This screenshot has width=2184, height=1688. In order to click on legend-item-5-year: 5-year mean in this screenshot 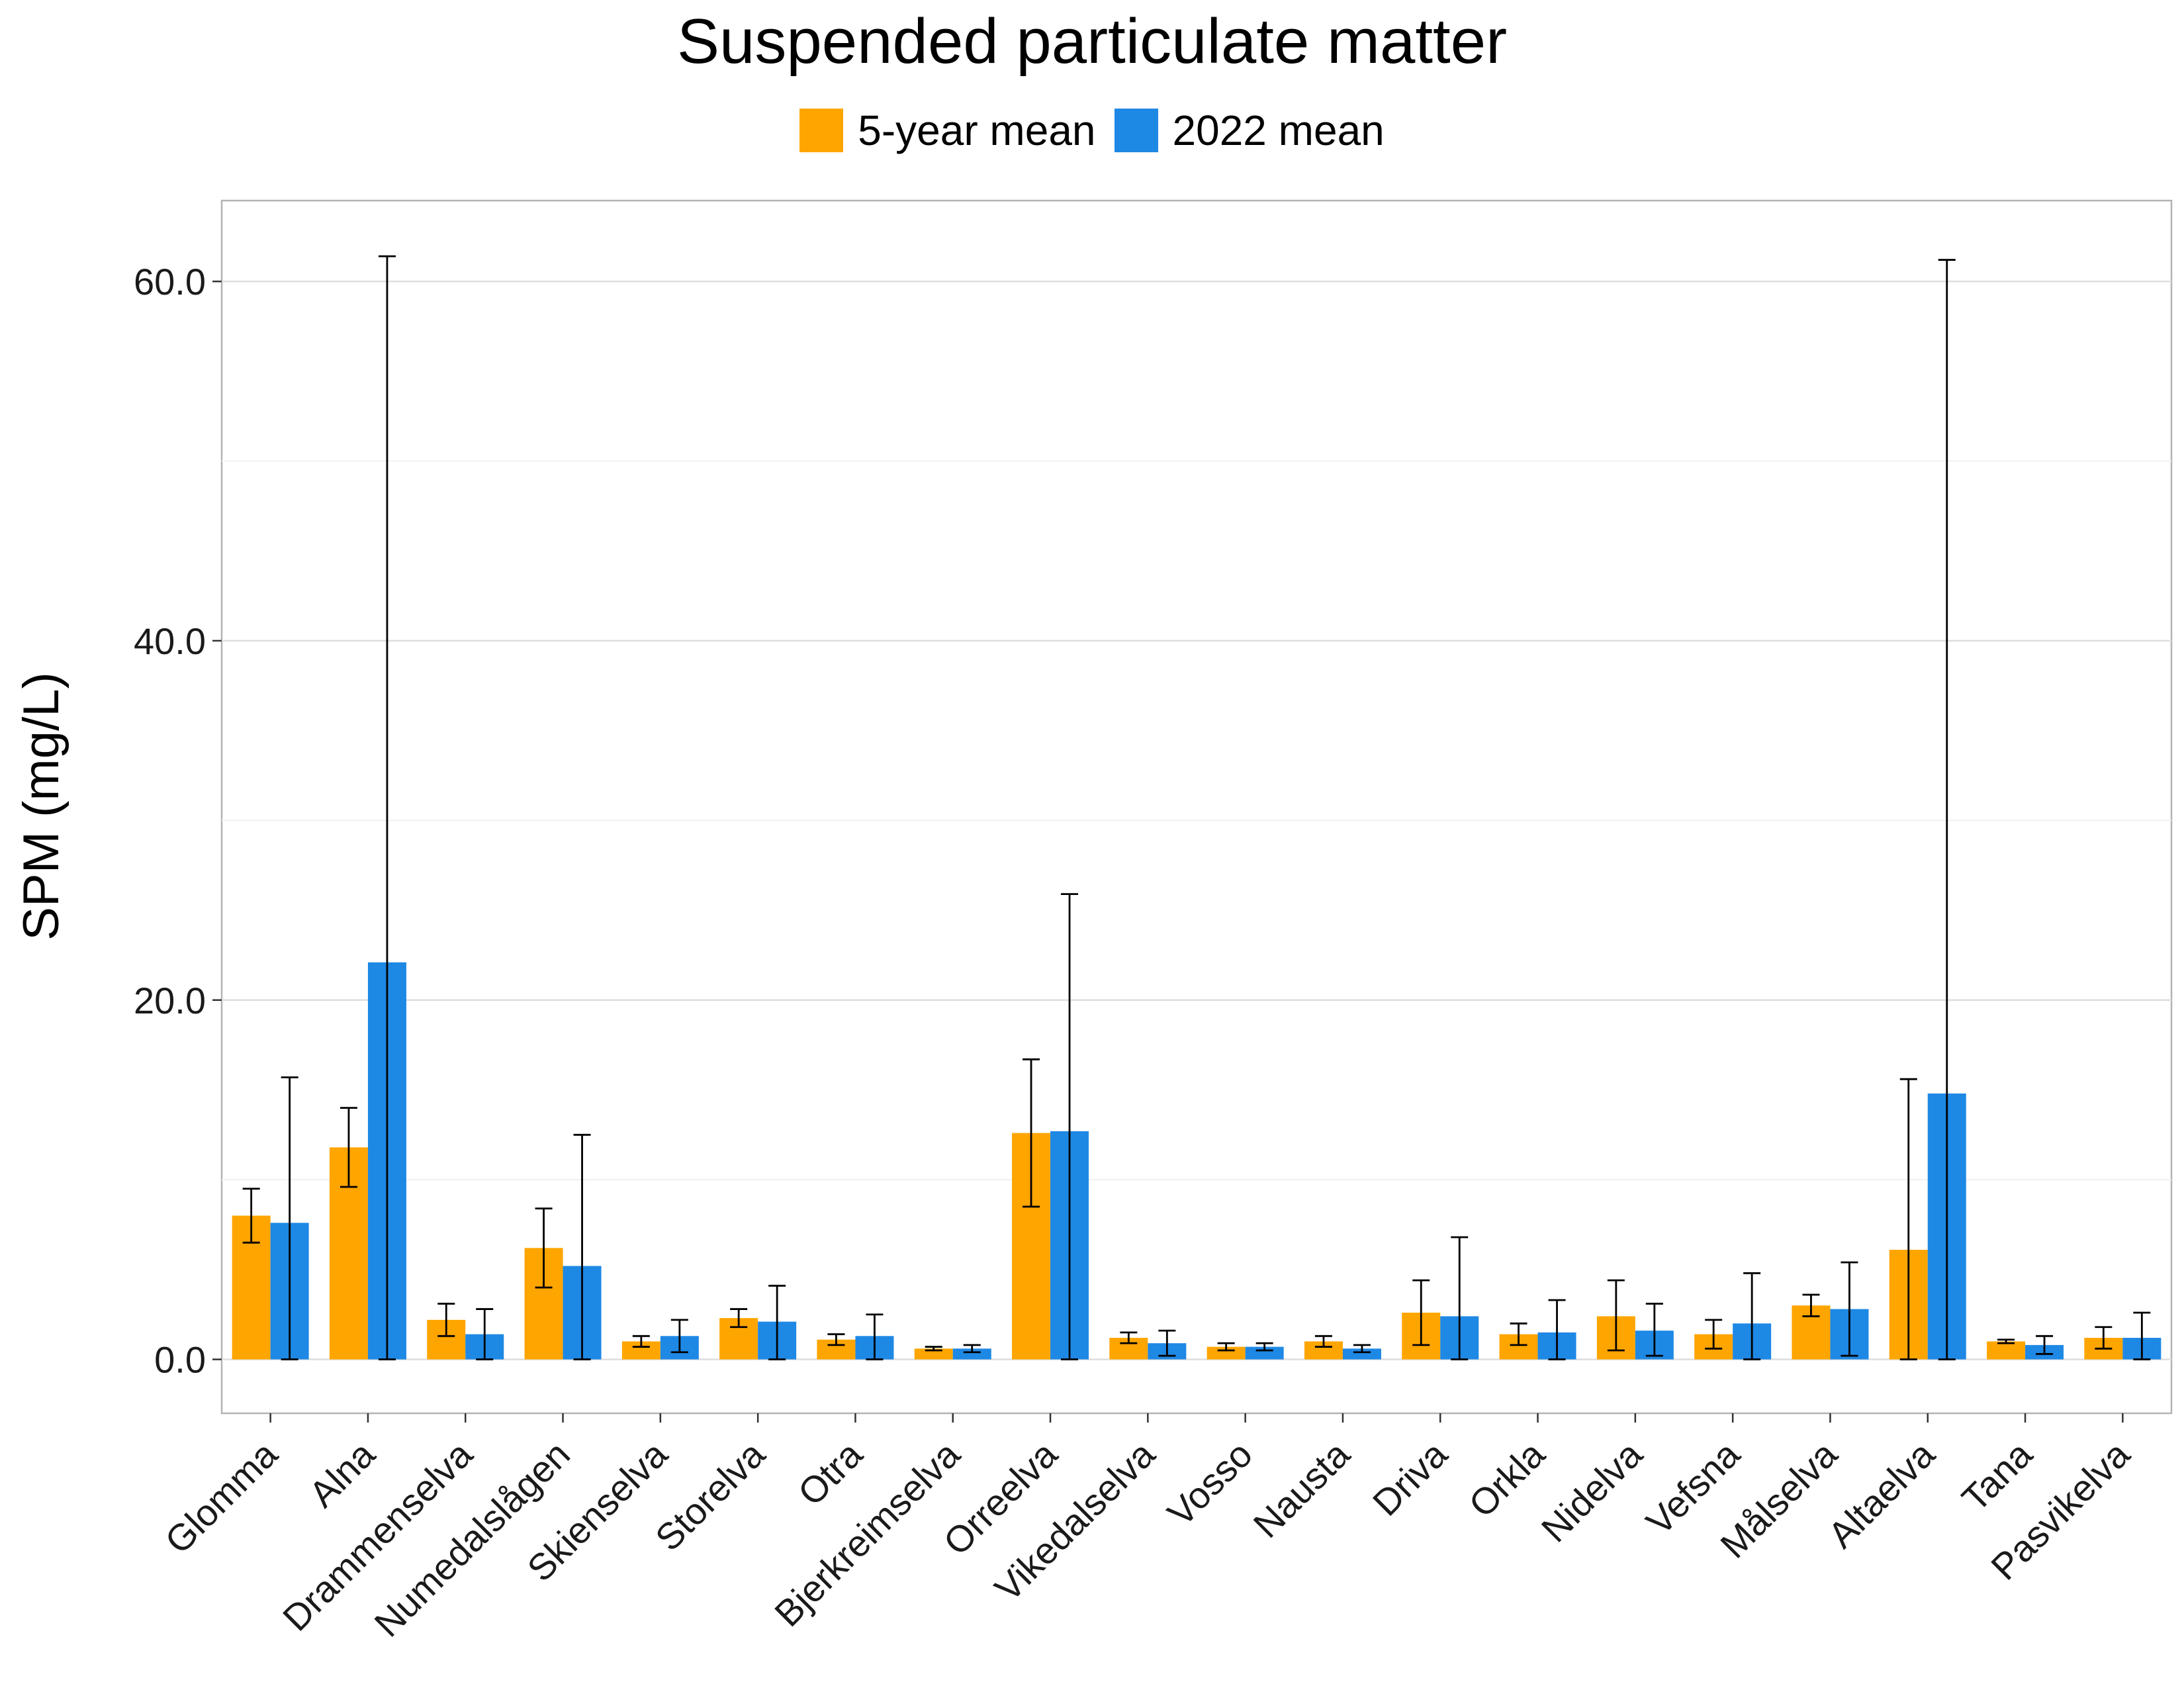, I will do `click(947, 130)`.